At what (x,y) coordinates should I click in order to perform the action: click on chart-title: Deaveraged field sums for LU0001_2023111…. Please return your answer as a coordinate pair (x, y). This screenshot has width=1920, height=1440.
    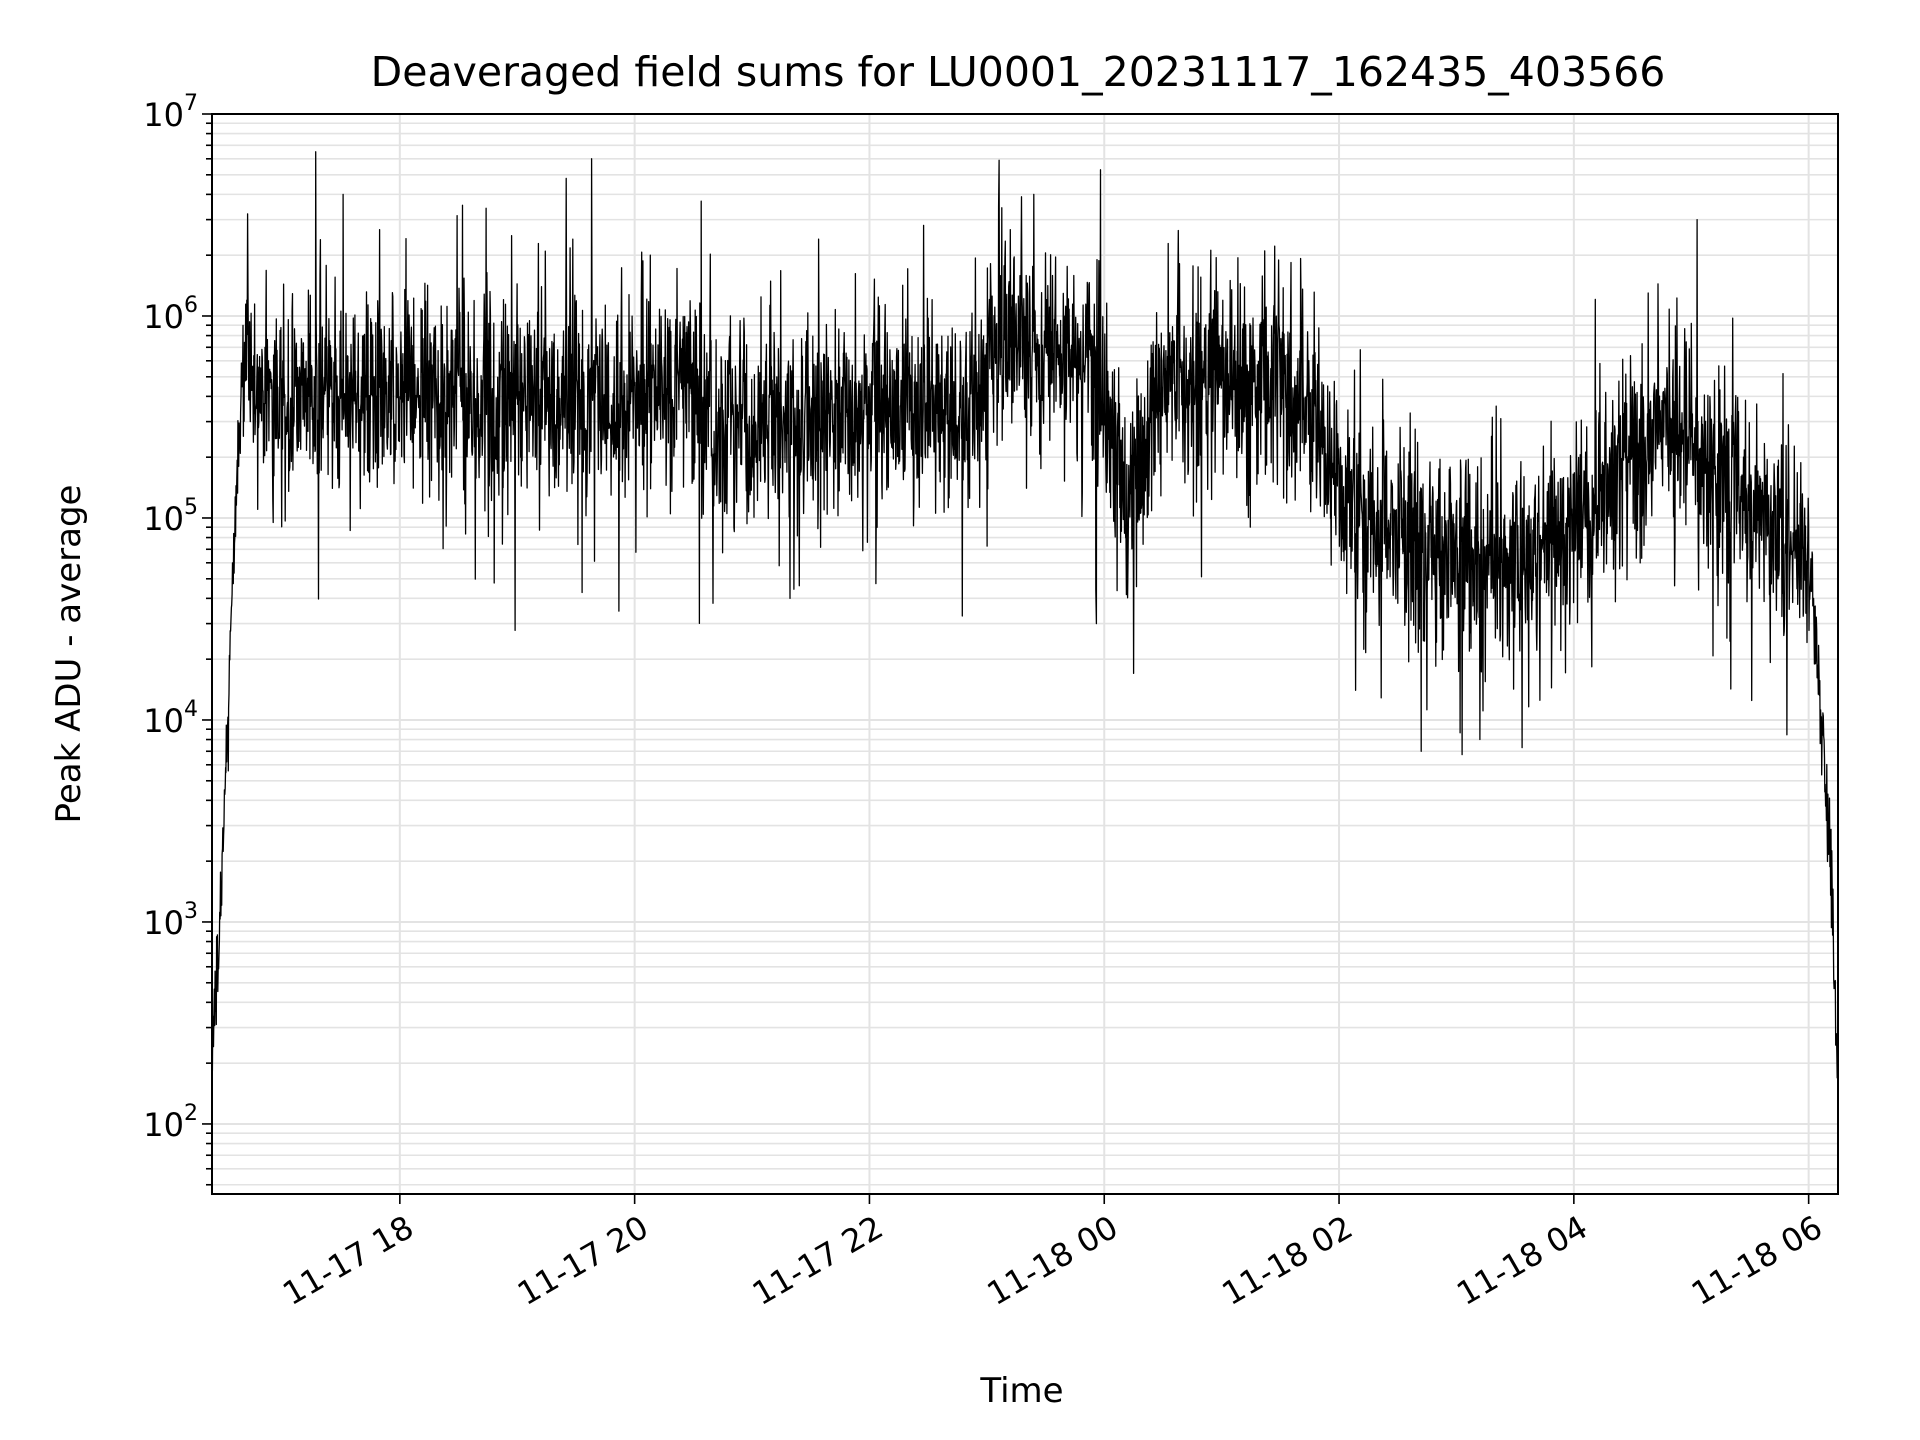
    Looking at the image, I should click on (1018, 72).